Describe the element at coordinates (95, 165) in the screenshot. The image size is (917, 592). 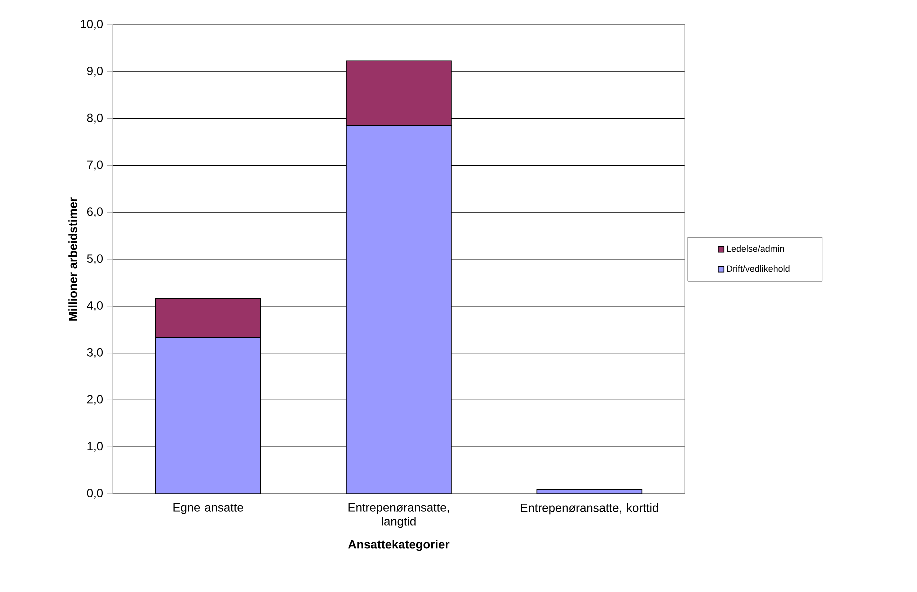
I see `y-tick-label: 7,0` at that location.